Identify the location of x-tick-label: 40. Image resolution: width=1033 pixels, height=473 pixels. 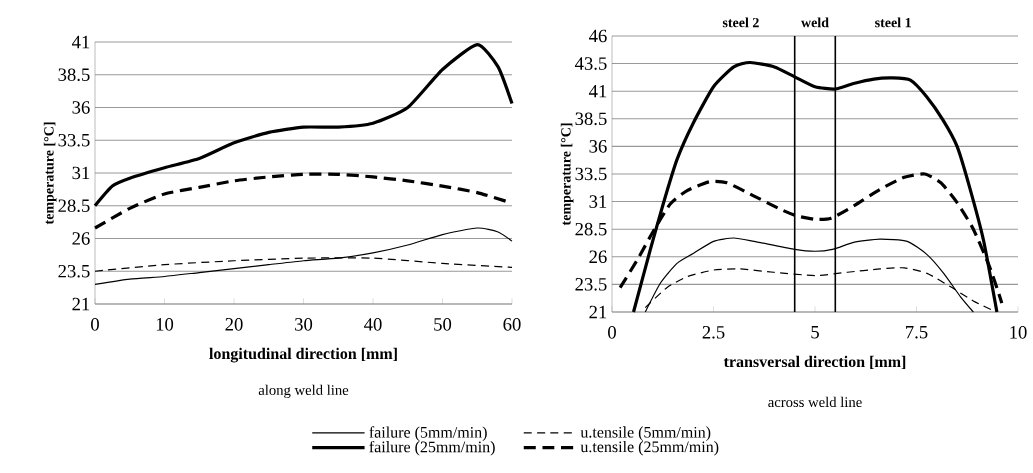
(373, 324).